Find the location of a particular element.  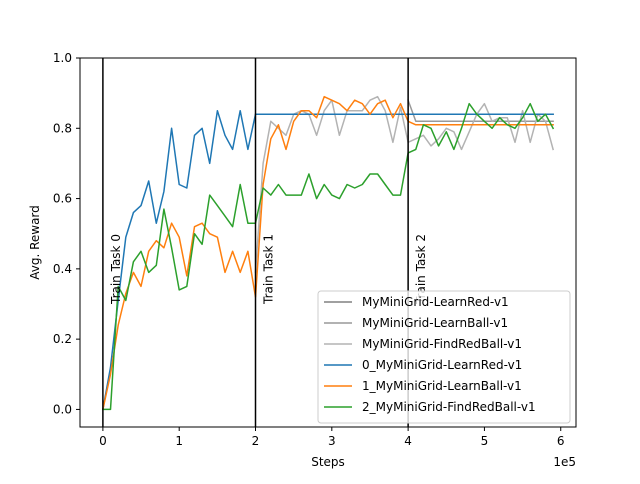

legend-label-1: MyMiniGrid-LearnBall-v1 is located at coordinates (435, 323).